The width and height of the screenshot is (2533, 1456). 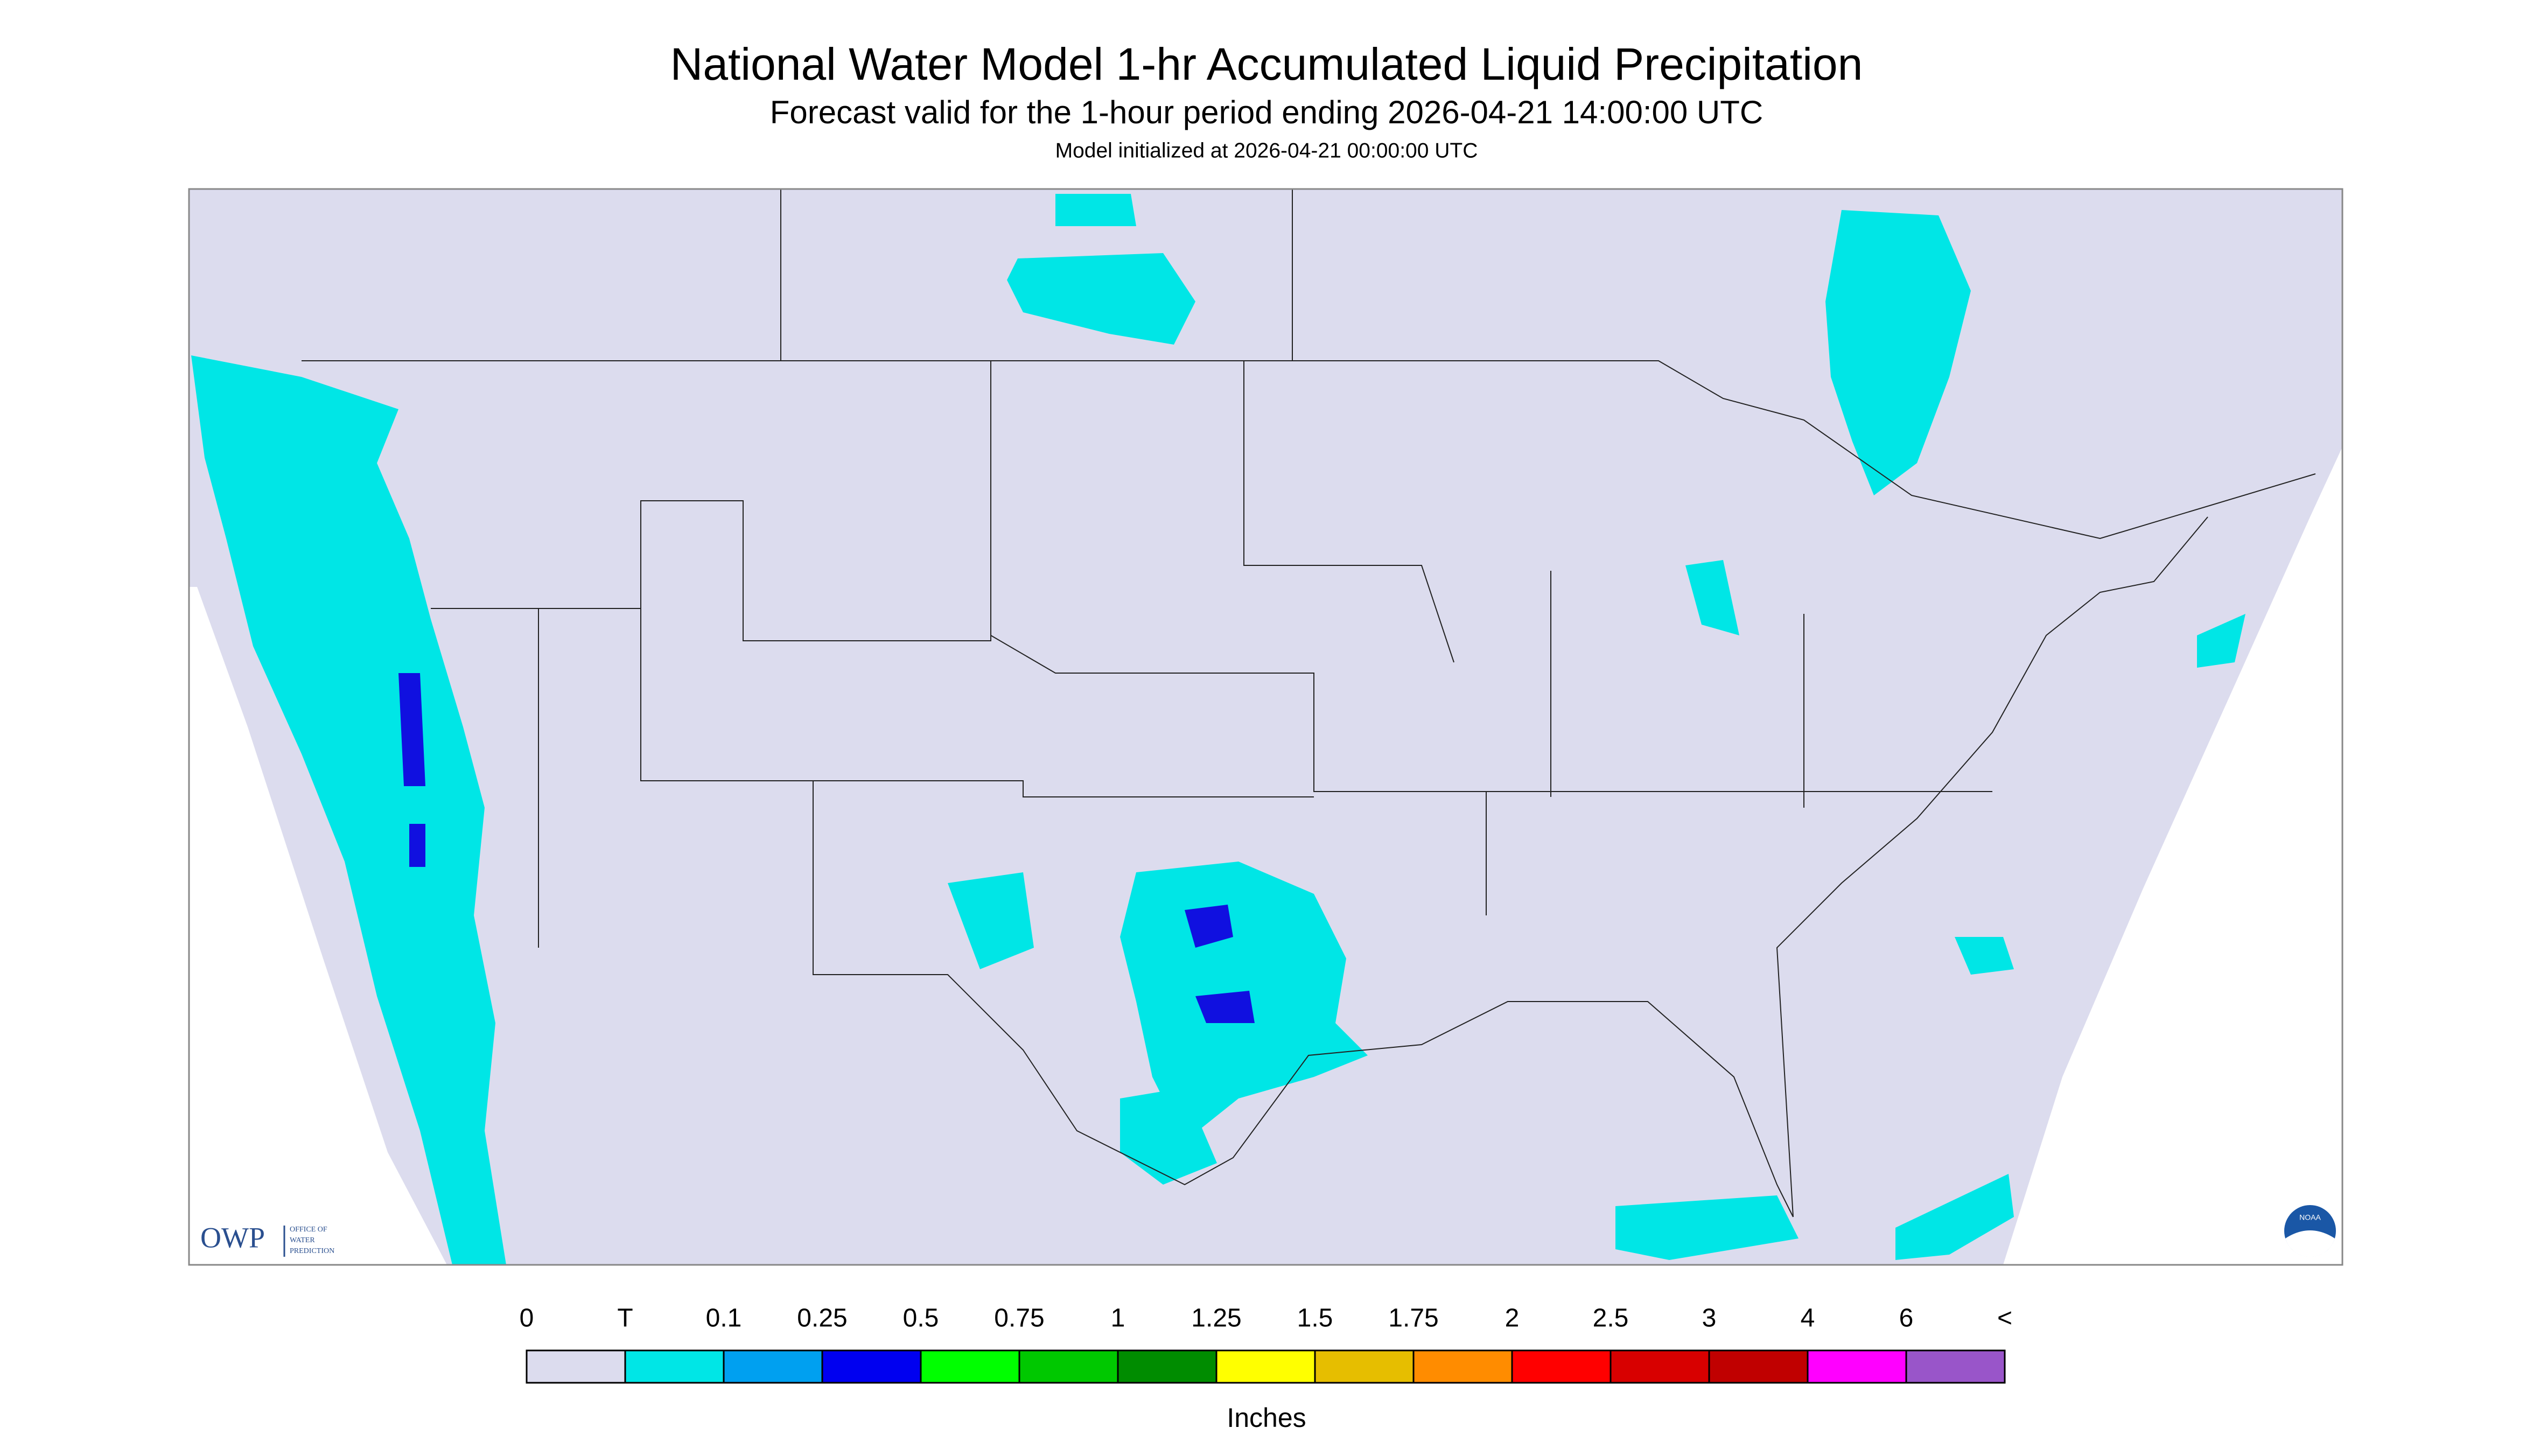 What do you see at coordinates (527, 1318) in the screenshot?
I see `legend-label: 0` at bounding box center [527, 1318].